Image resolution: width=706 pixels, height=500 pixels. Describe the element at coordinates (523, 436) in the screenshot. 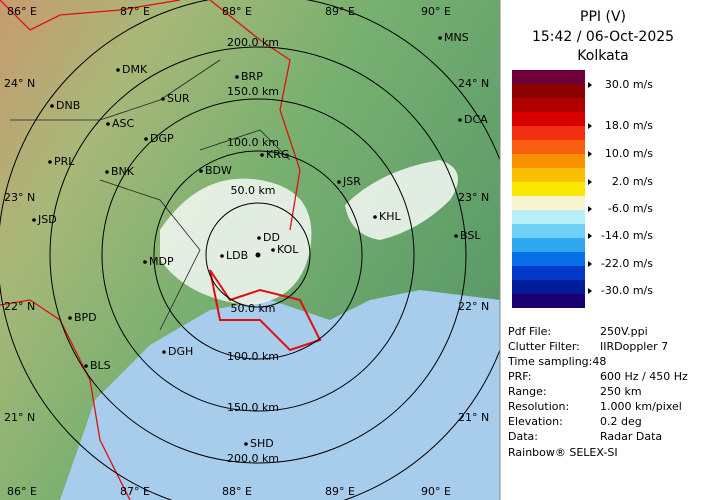

I see `info-key: Data:` at that location.